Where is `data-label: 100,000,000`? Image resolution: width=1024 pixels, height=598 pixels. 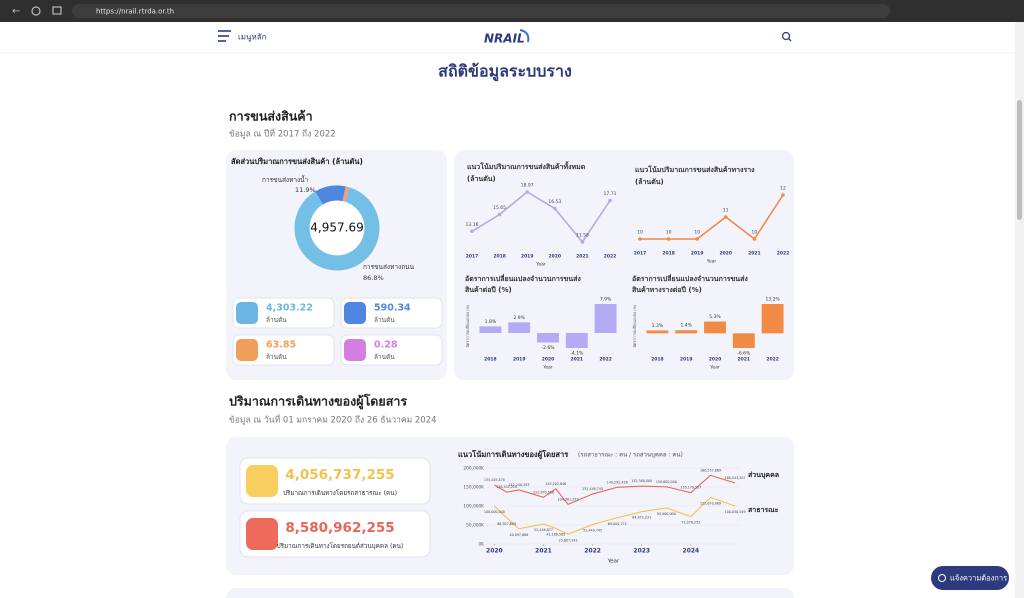
data-label: 100,000,000 is located at coordinates (494, 512).